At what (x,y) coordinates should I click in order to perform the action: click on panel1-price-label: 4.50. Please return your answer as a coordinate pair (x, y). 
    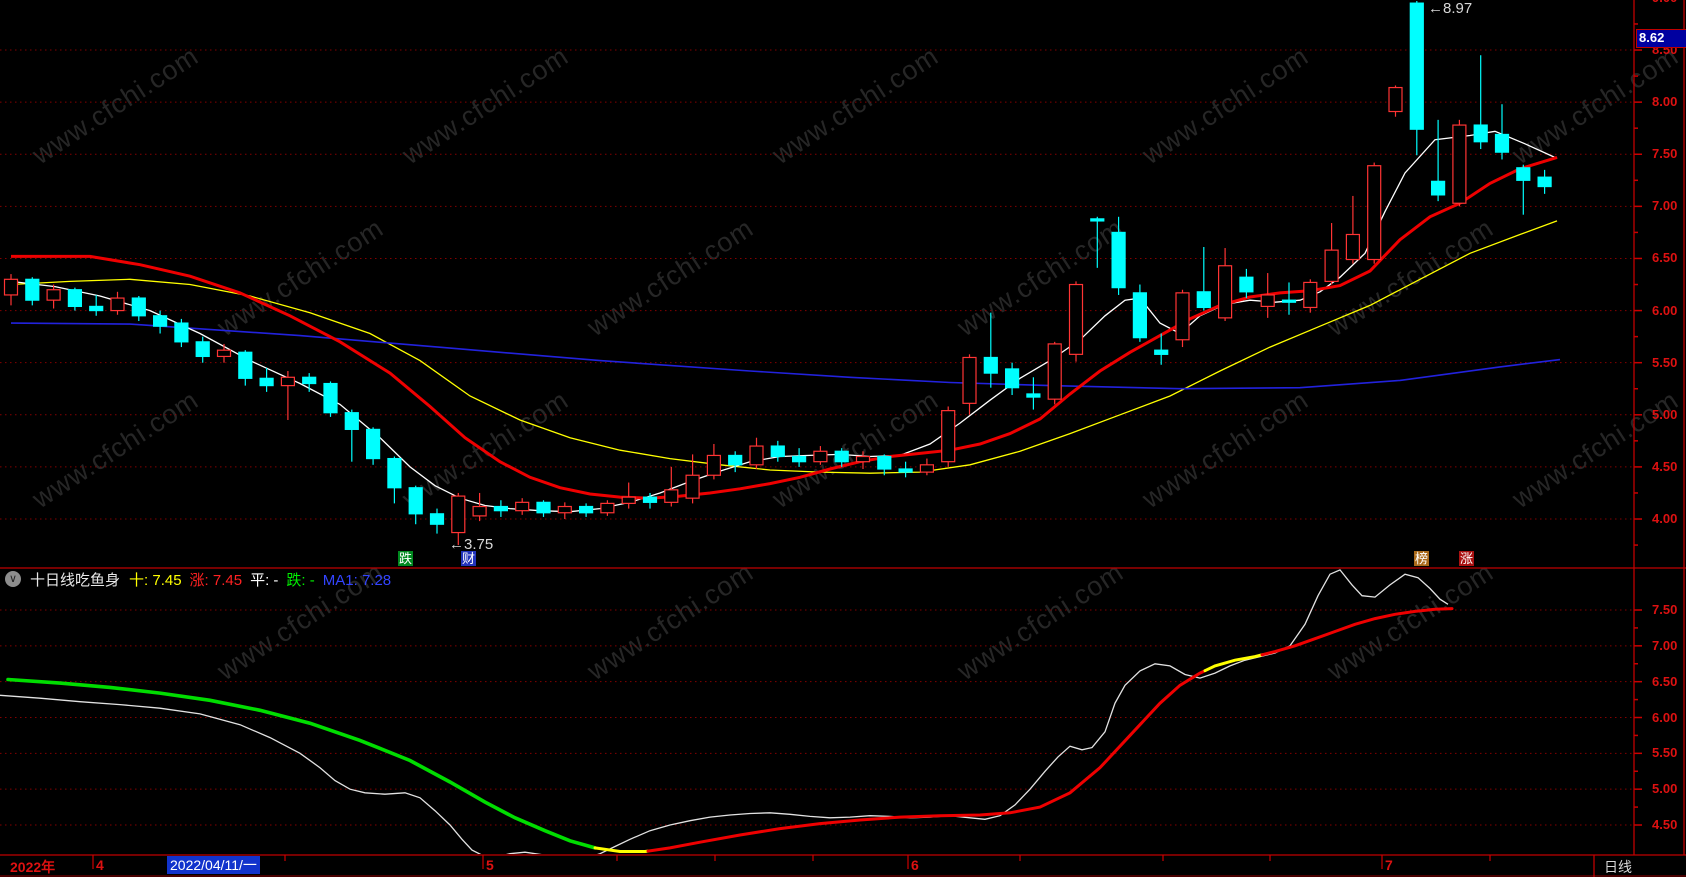
    Looking at the image, I should click on (1665, 466).